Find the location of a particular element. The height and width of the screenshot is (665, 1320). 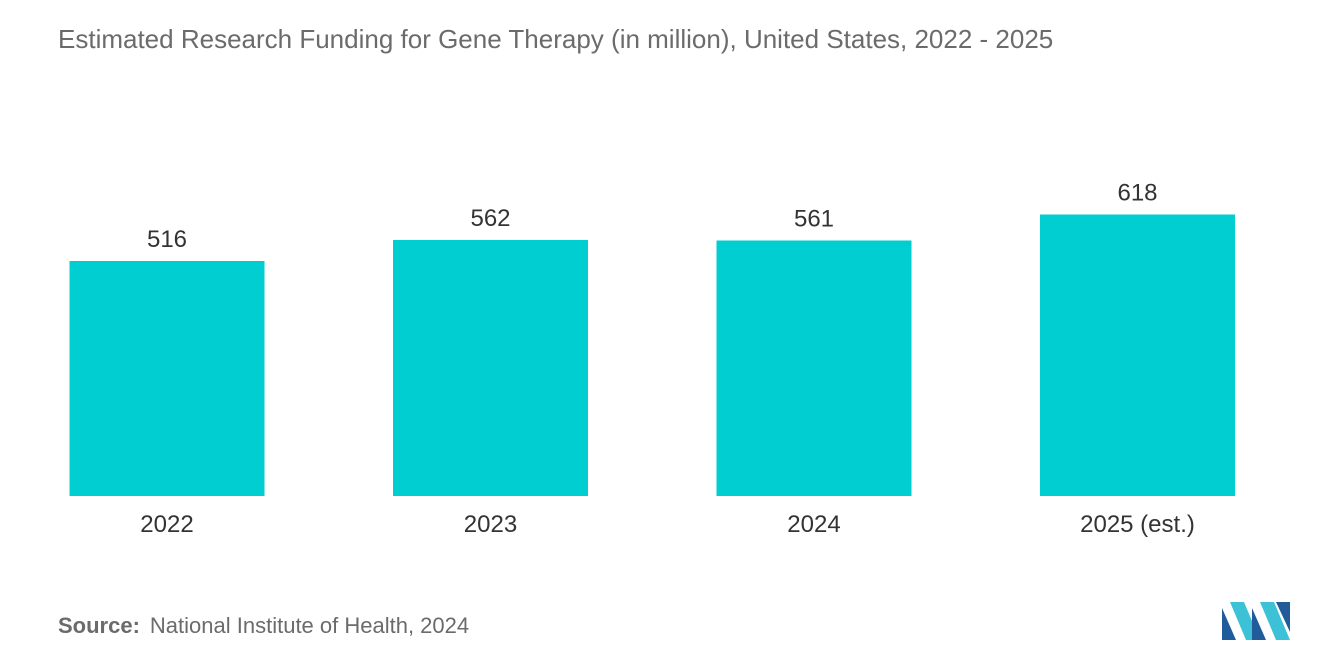

x-tick-label-1: 2023 is located at coordinates (490, 524).